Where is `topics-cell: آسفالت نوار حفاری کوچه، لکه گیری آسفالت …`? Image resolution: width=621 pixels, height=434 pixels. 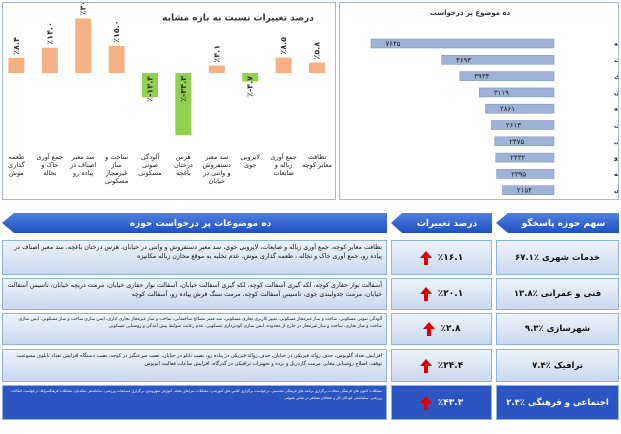 topics-cell: آسفالت نوار حفاری کوچه، لکه گیری آسفالت … is located at coordinates (194, 294).